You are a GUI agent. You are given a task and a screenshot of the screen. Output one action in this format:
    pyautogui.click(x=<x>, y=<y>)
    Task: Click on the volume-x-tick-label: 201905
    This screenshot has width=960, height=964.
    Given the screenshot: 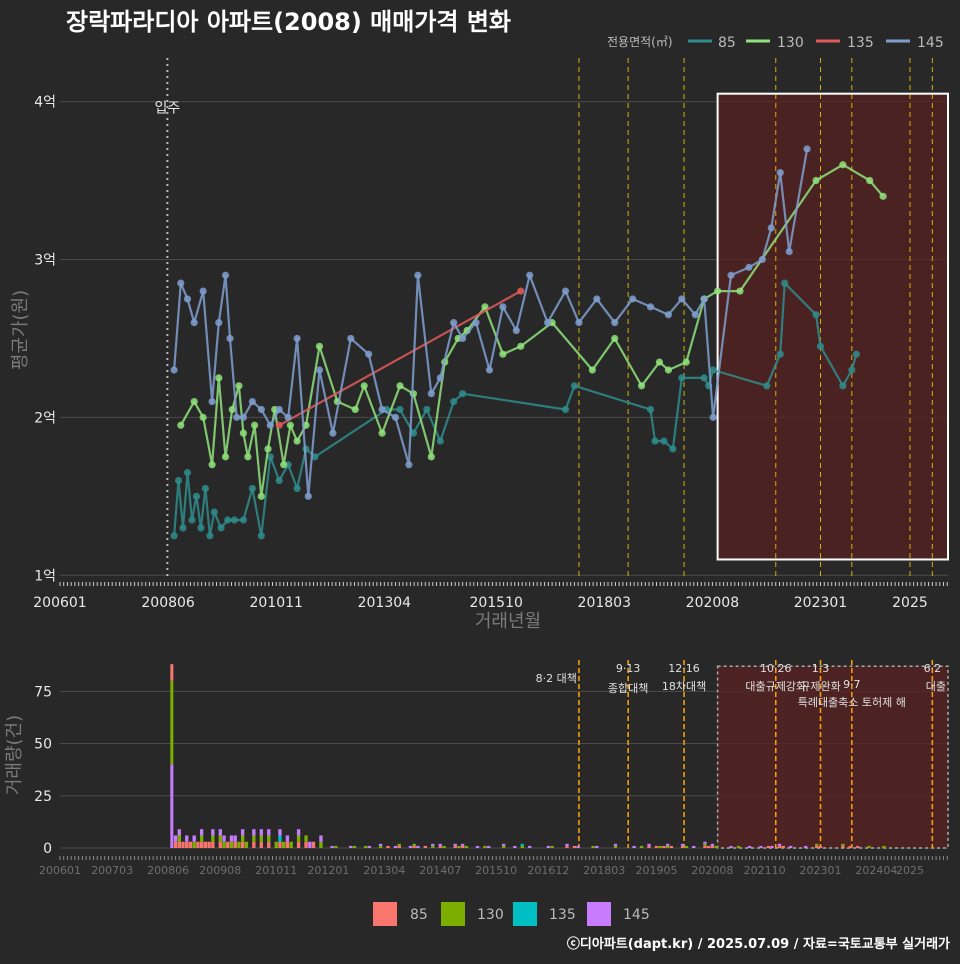 What is the action you would take?
    pyautogui.click(x=656, y=870)
    